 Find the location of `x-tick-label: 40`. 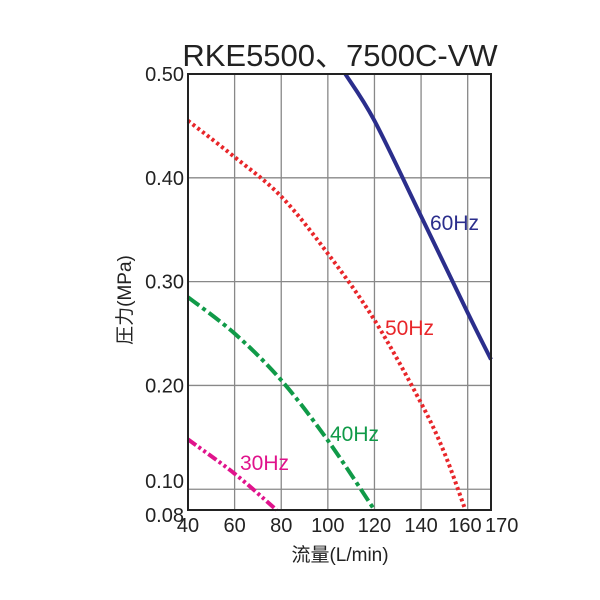

x-tick-label: 40 is located at coordinates (188, 526).